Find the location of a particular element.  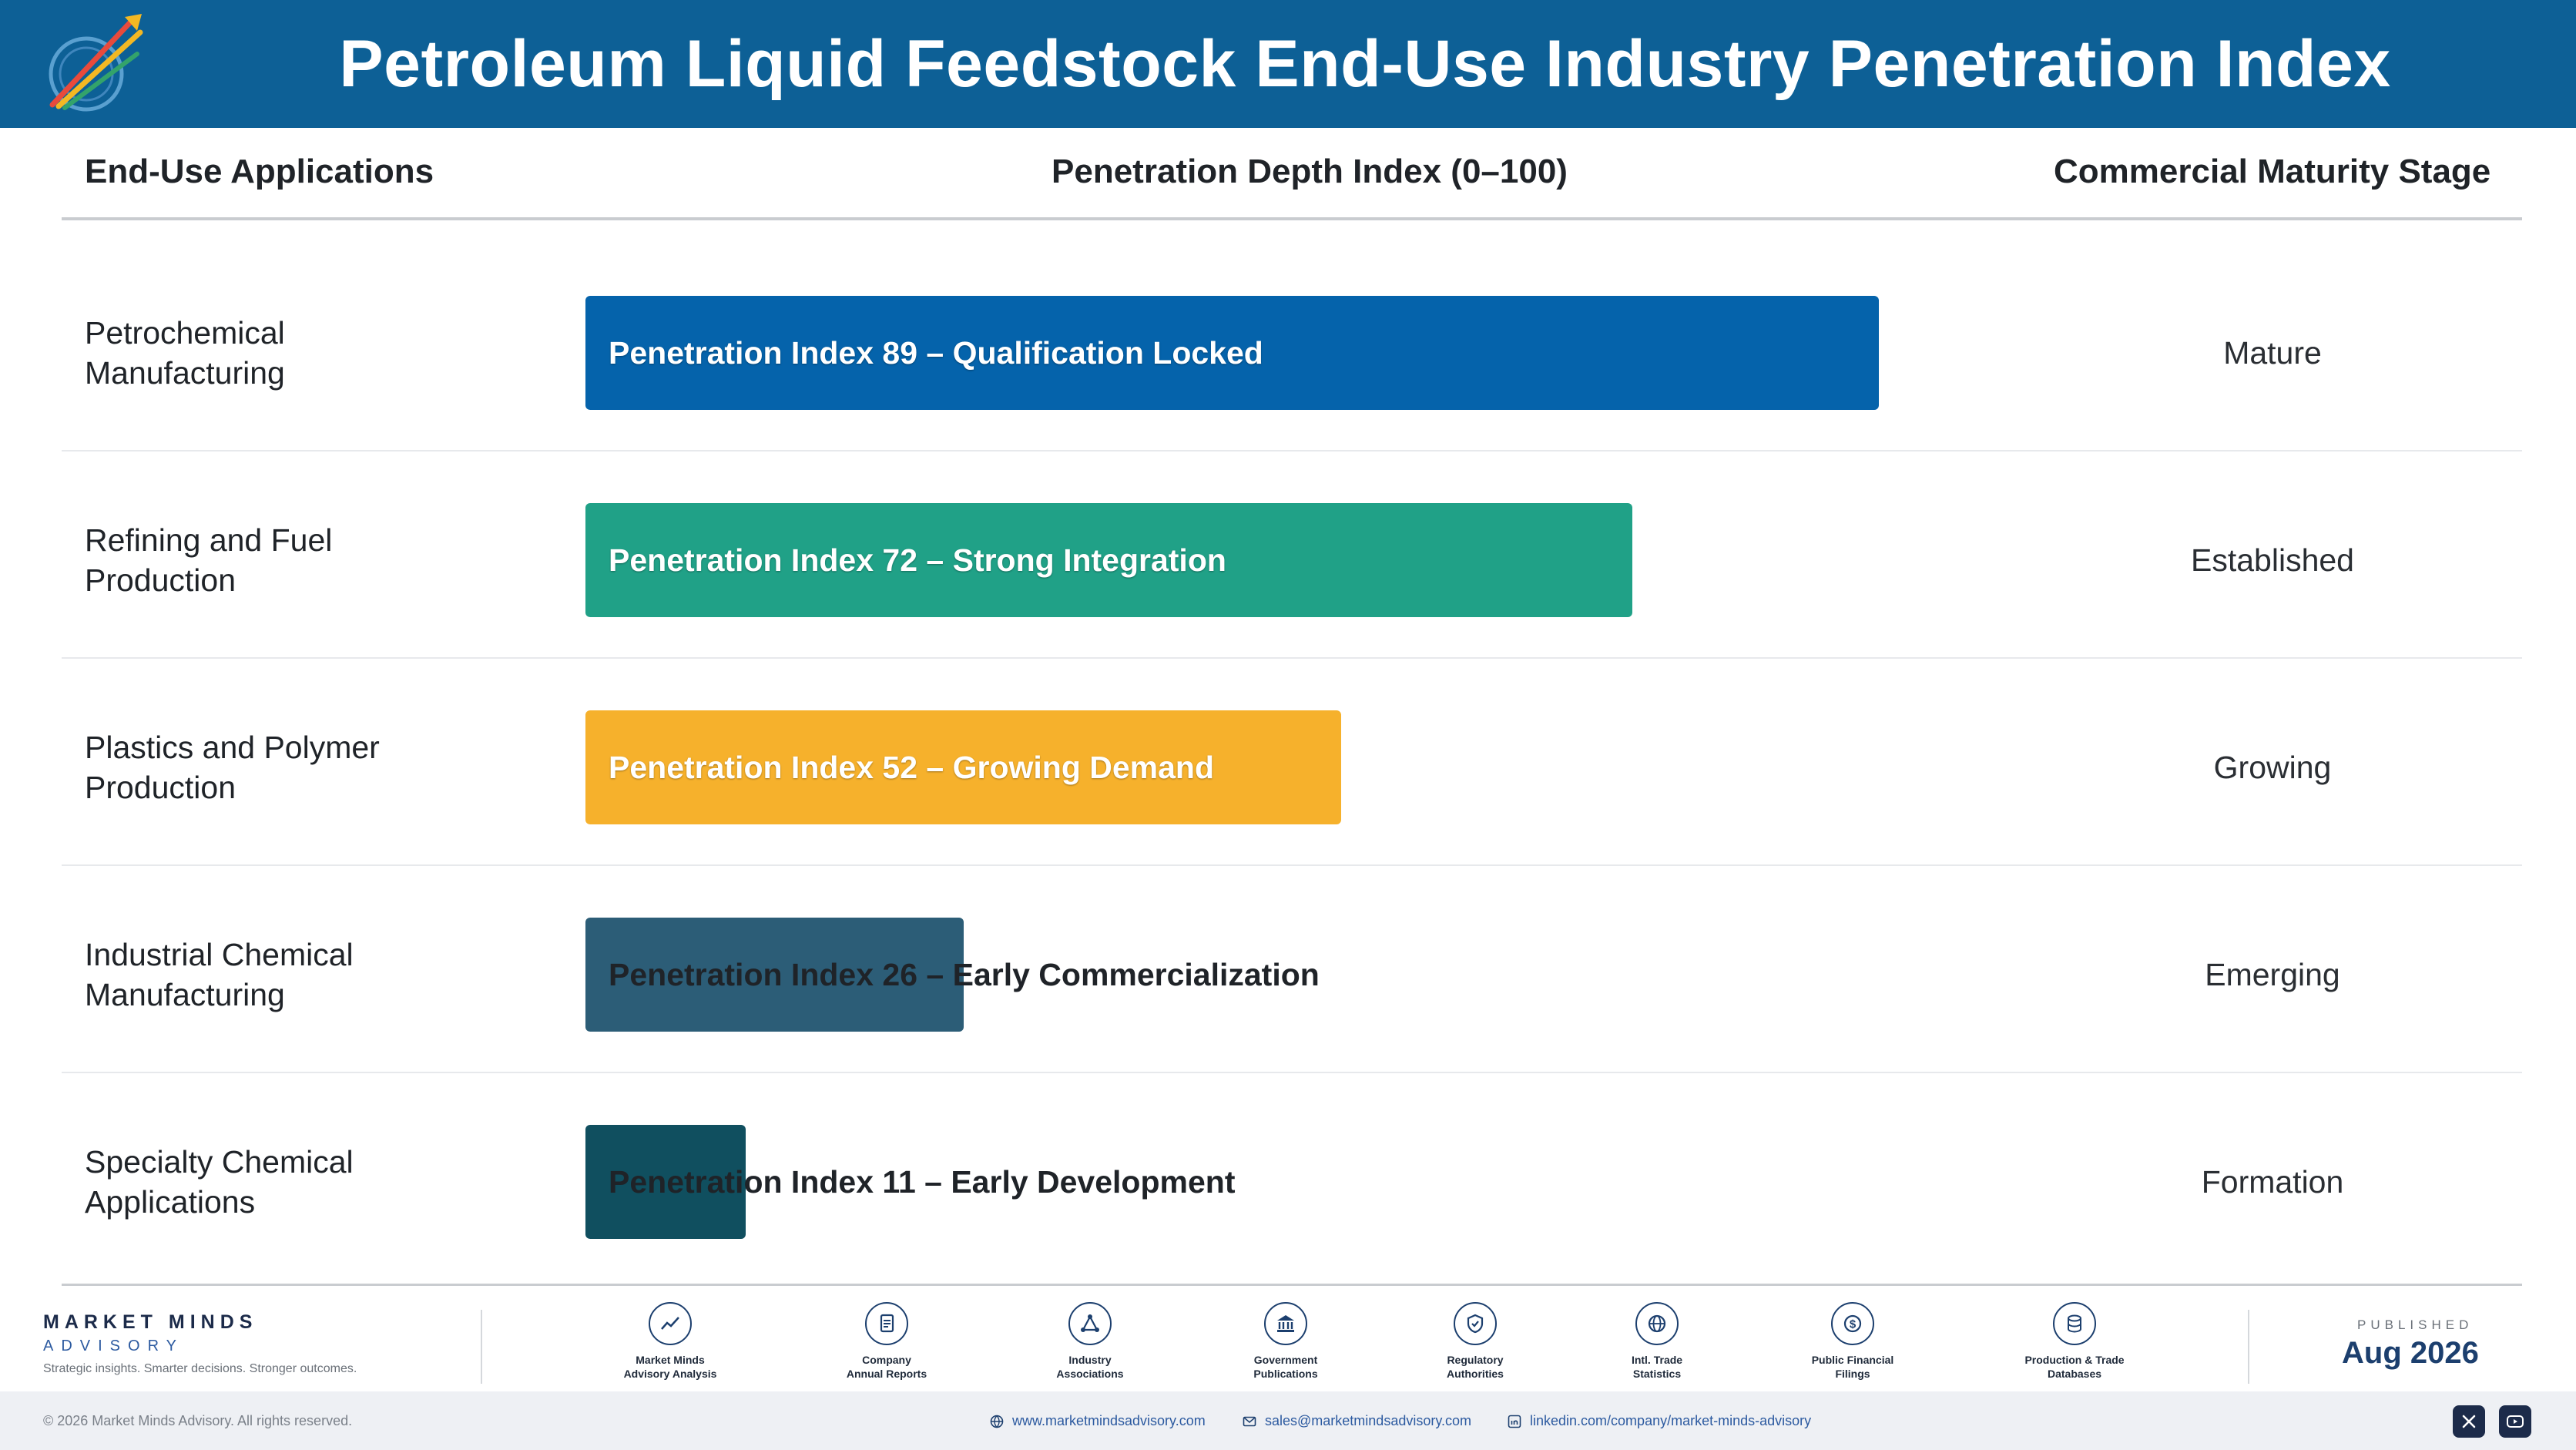

header-divider is located at coordinates (1292, 218).